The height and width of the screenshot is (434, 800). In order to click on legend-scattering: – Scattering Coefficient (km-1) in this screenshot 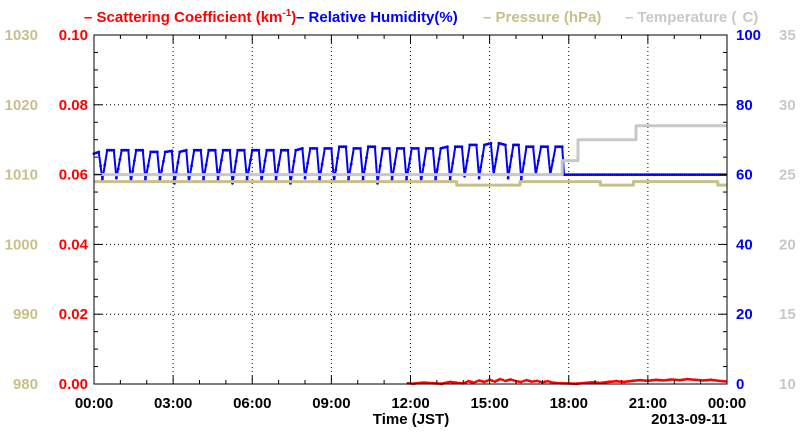, I will do `click(190, 17)`.